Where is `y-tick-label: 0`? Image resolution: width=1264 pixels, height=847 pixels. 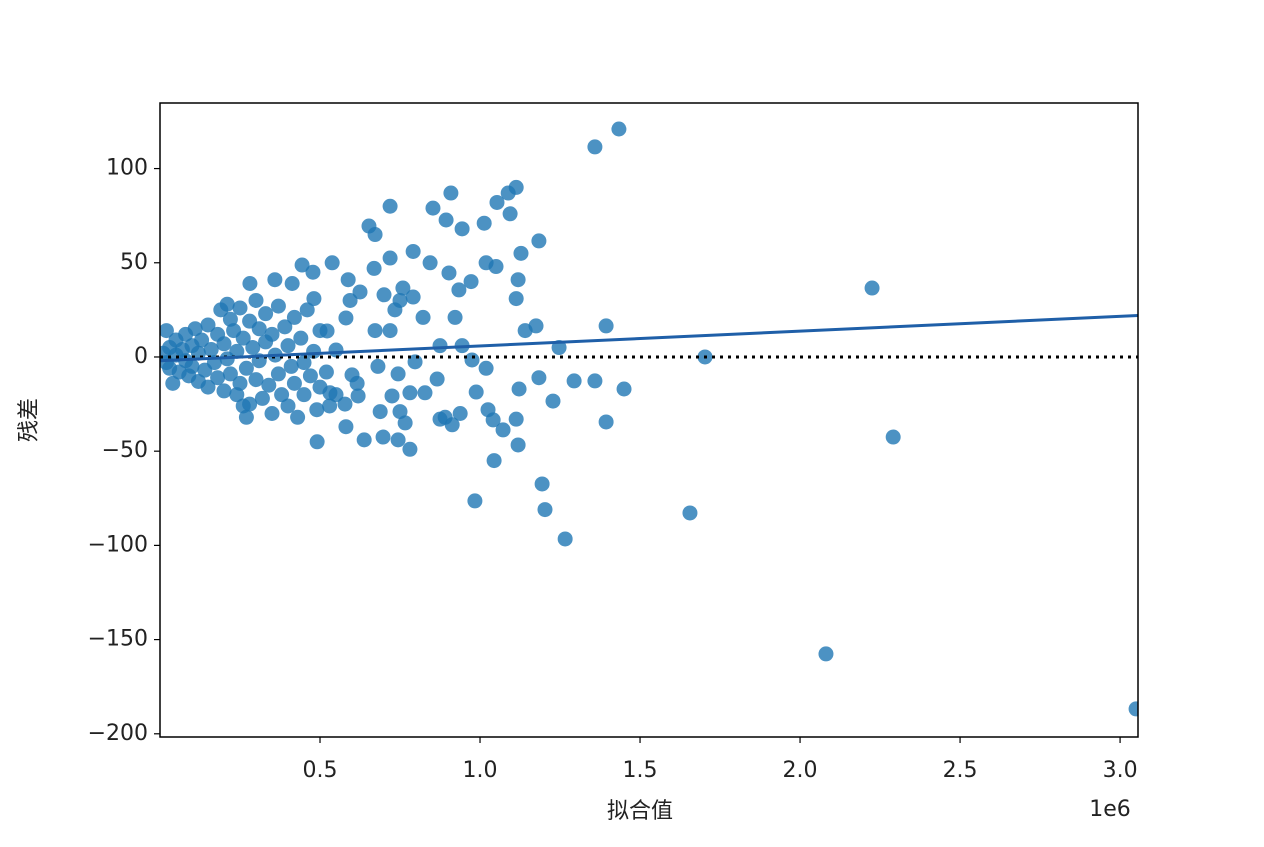
y-tick-label: 0 is located at coordinates (141, 356).